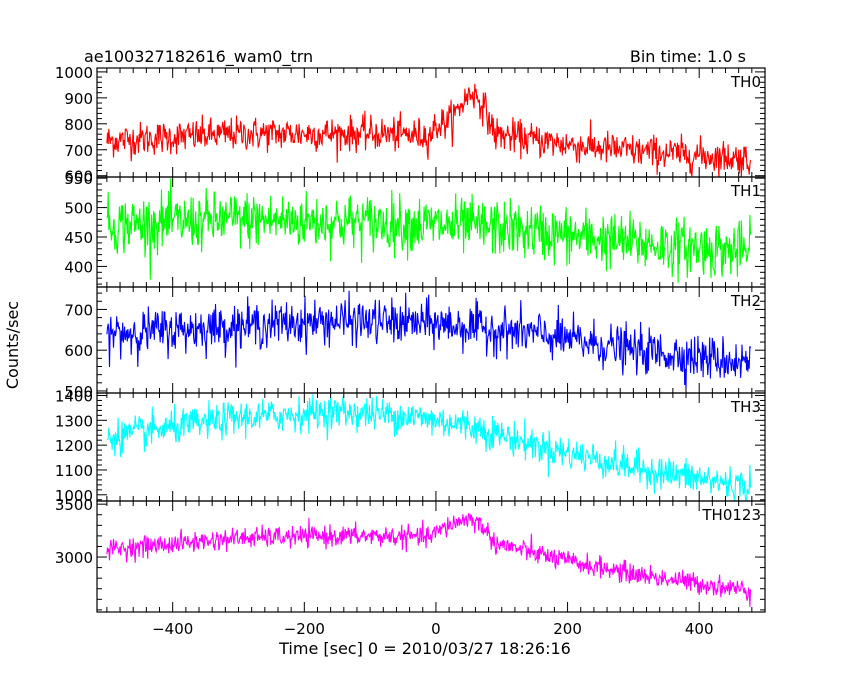  What do you see at coordinates (745, 301) in the screenshot?
I see `panel-label-th2: TH2` at bounding box center [745, 301].